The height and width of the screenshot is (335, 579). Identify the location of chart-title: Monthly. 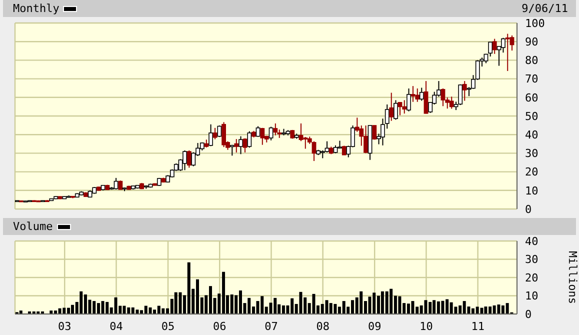
(36, 8).